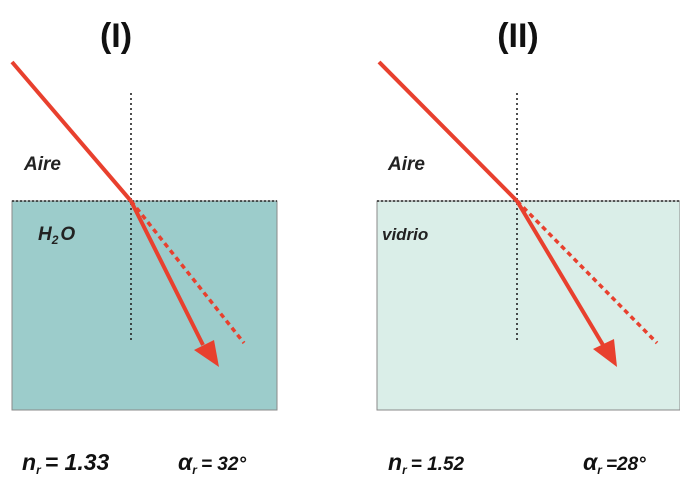 This screenshot has height=482, width=680. What do you see at coordinates (212, 463) in the screenshot?
I see `refraction-angle-label: αr = 32°` at bounding box center [212, 463].